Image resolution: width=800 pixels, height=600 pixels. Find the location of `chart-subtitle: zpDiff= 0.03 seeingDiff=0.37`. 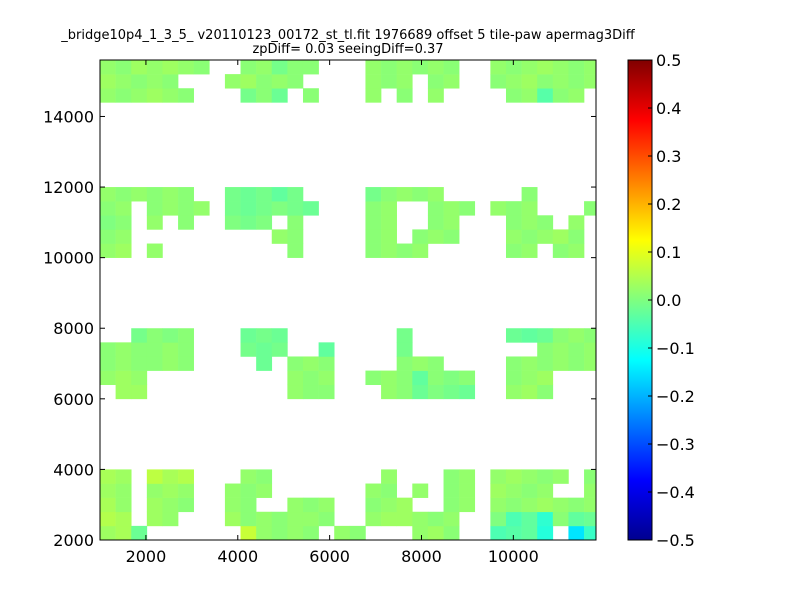

chart-subtitle: zpDiff= 0.03 seeingDiff=0.37 is located at coordinates (347, 49).